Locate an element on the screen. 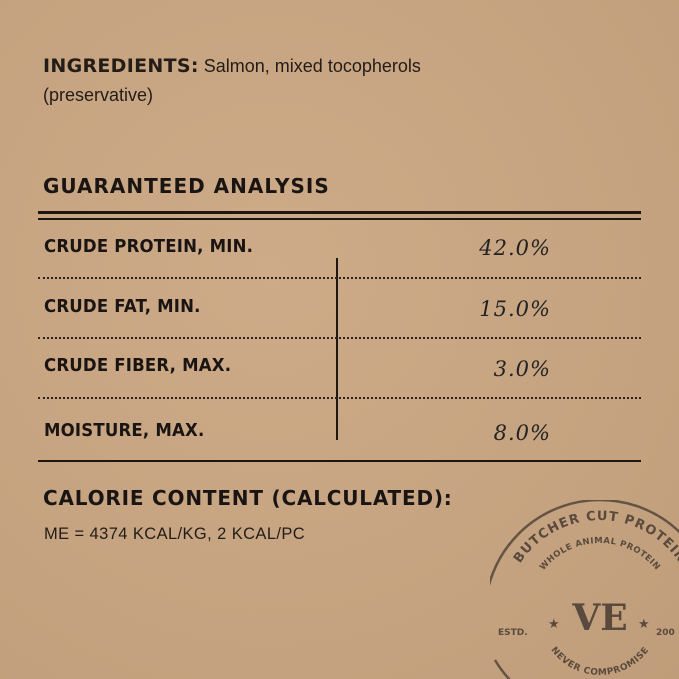  row-value-moisture: 8.0% is located at coordinates (522, 433).